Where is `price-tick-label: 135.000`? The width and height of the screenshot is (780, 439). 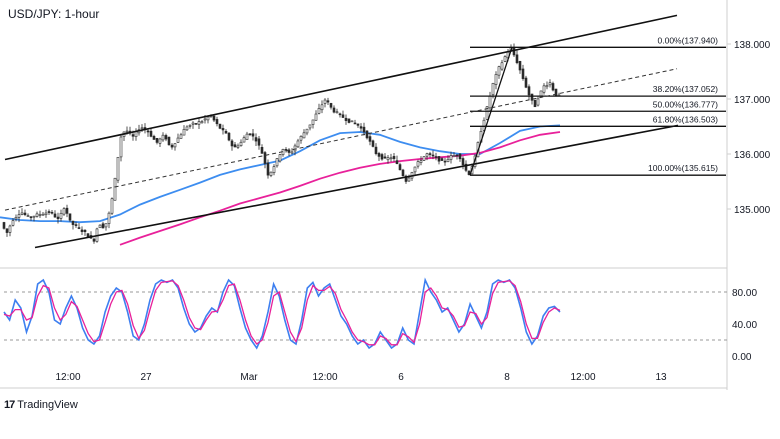
price-tick-label: 135.000 is located at coordinates (752, 210).